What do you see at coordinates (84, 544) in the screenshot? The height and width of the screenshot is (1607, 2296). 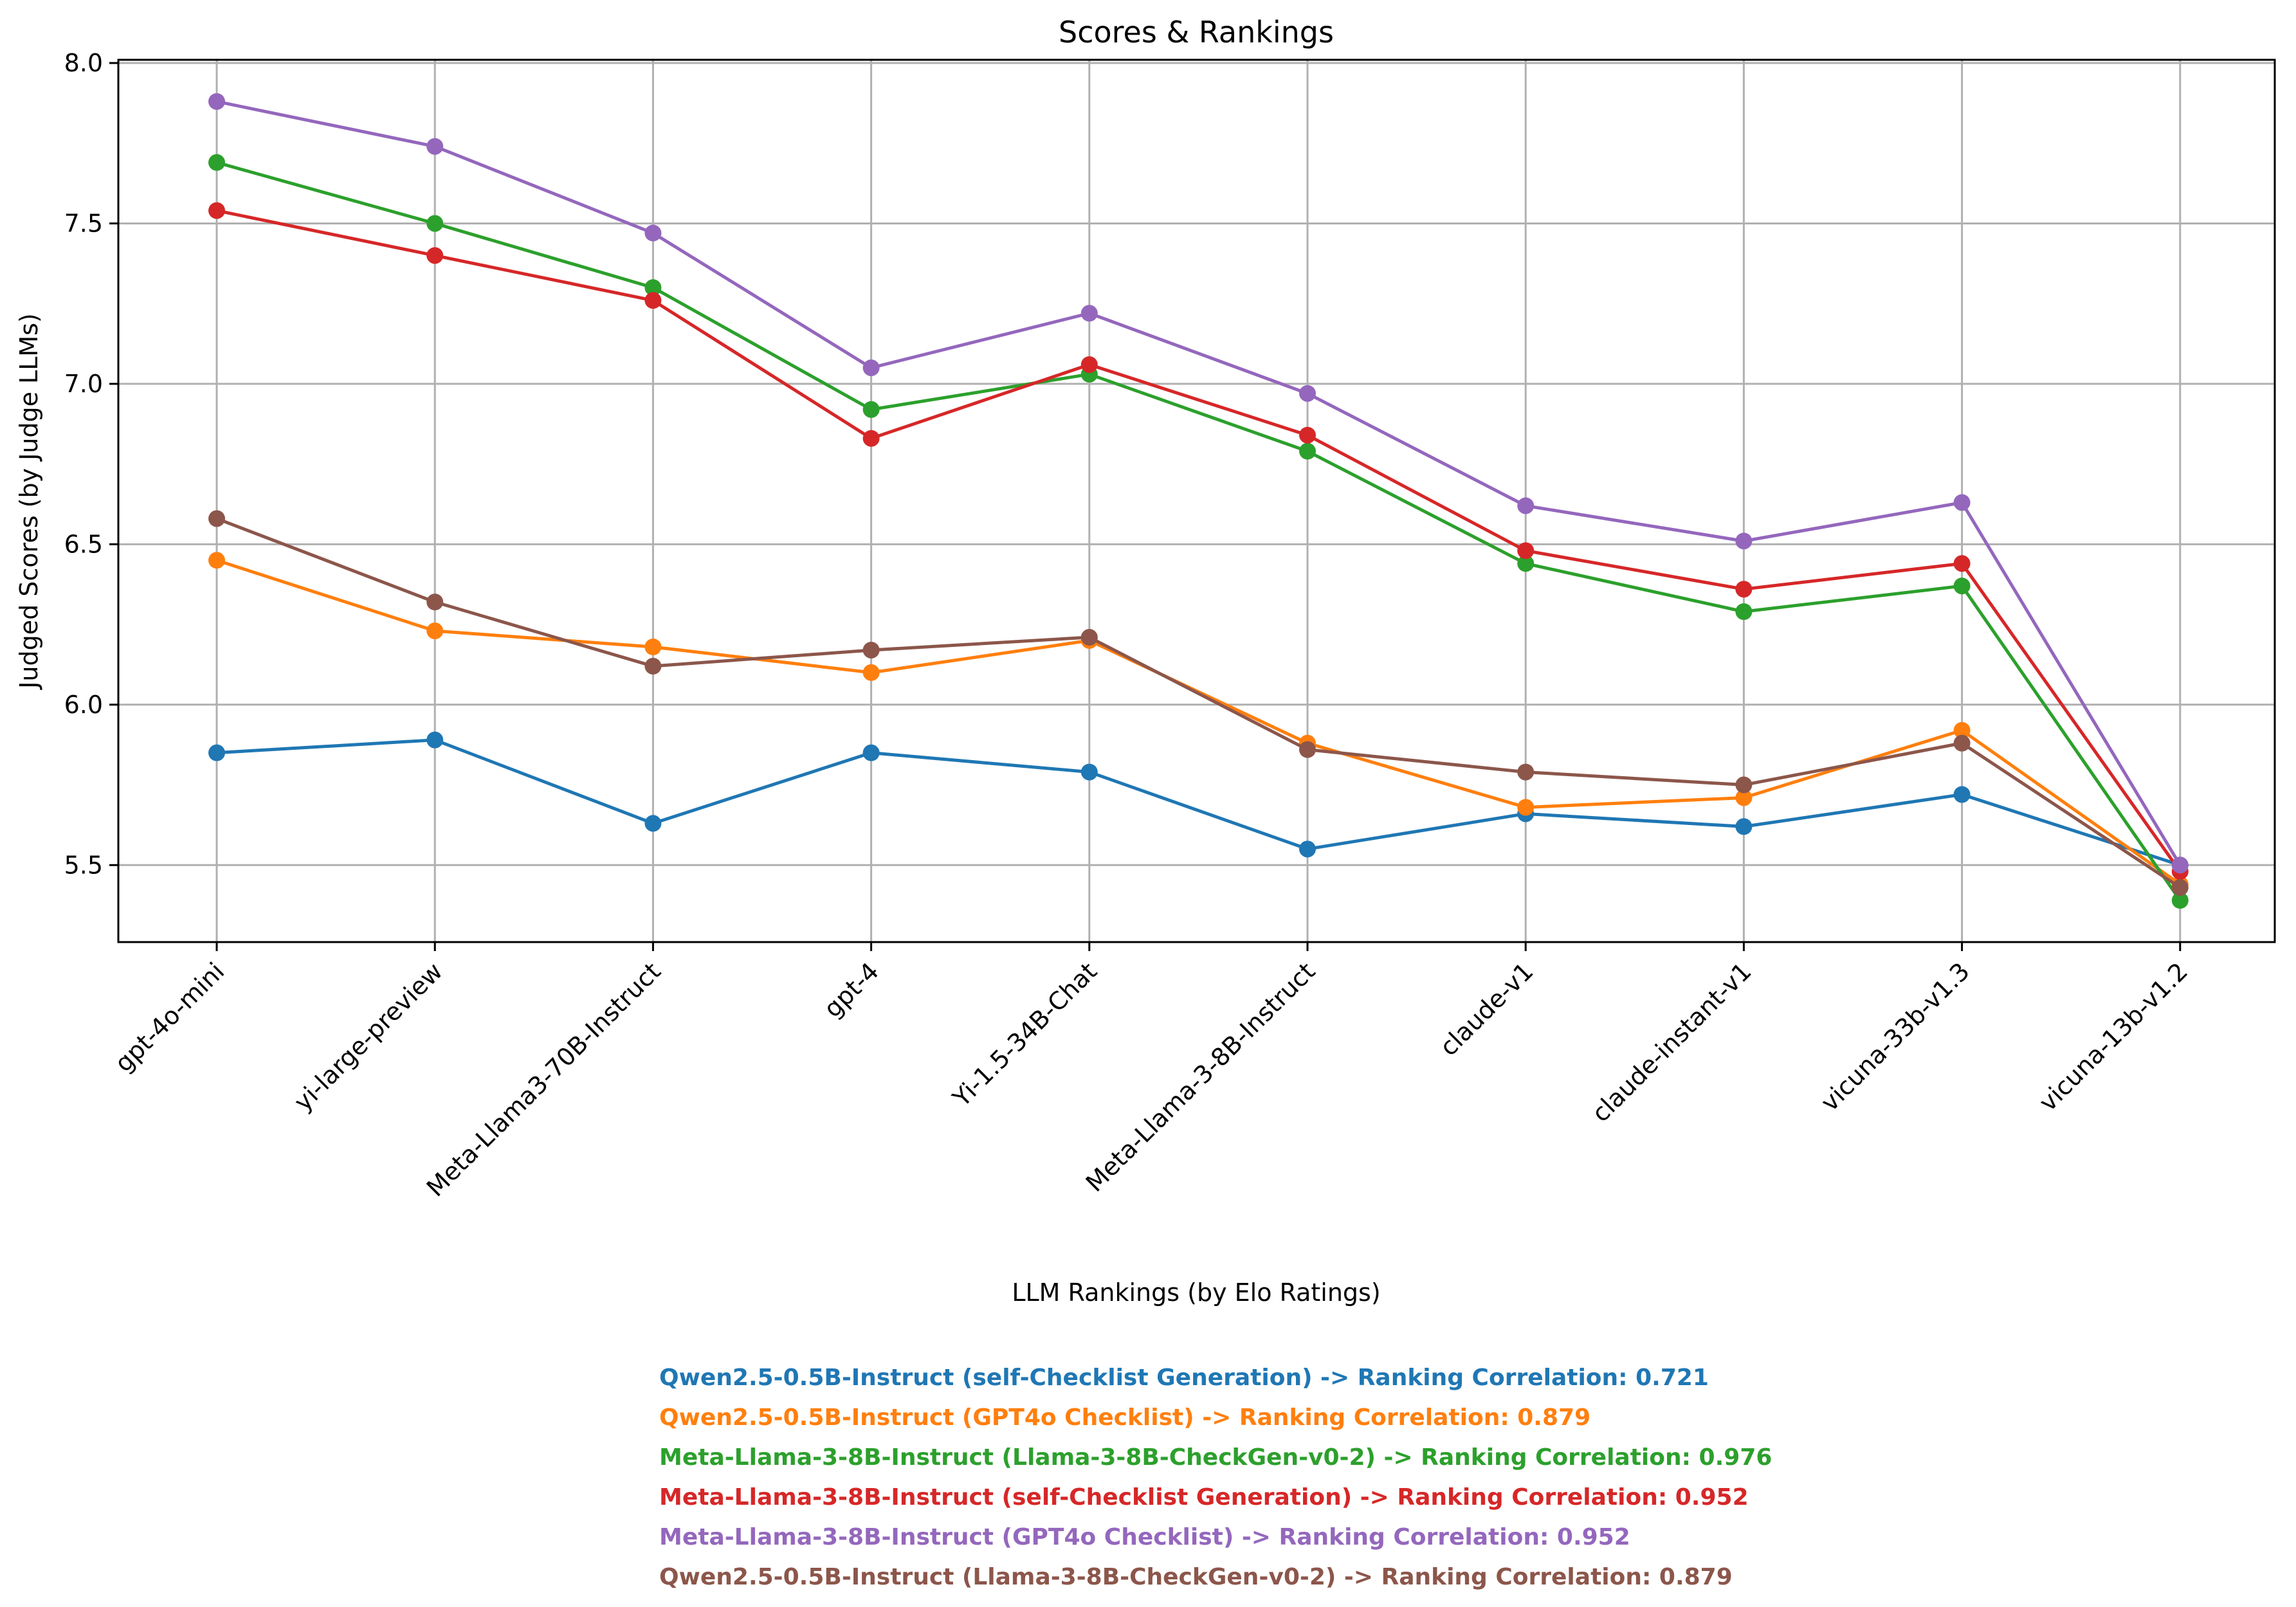 I see `y-tick-label: 6.5` at bounding box center [84, 544].